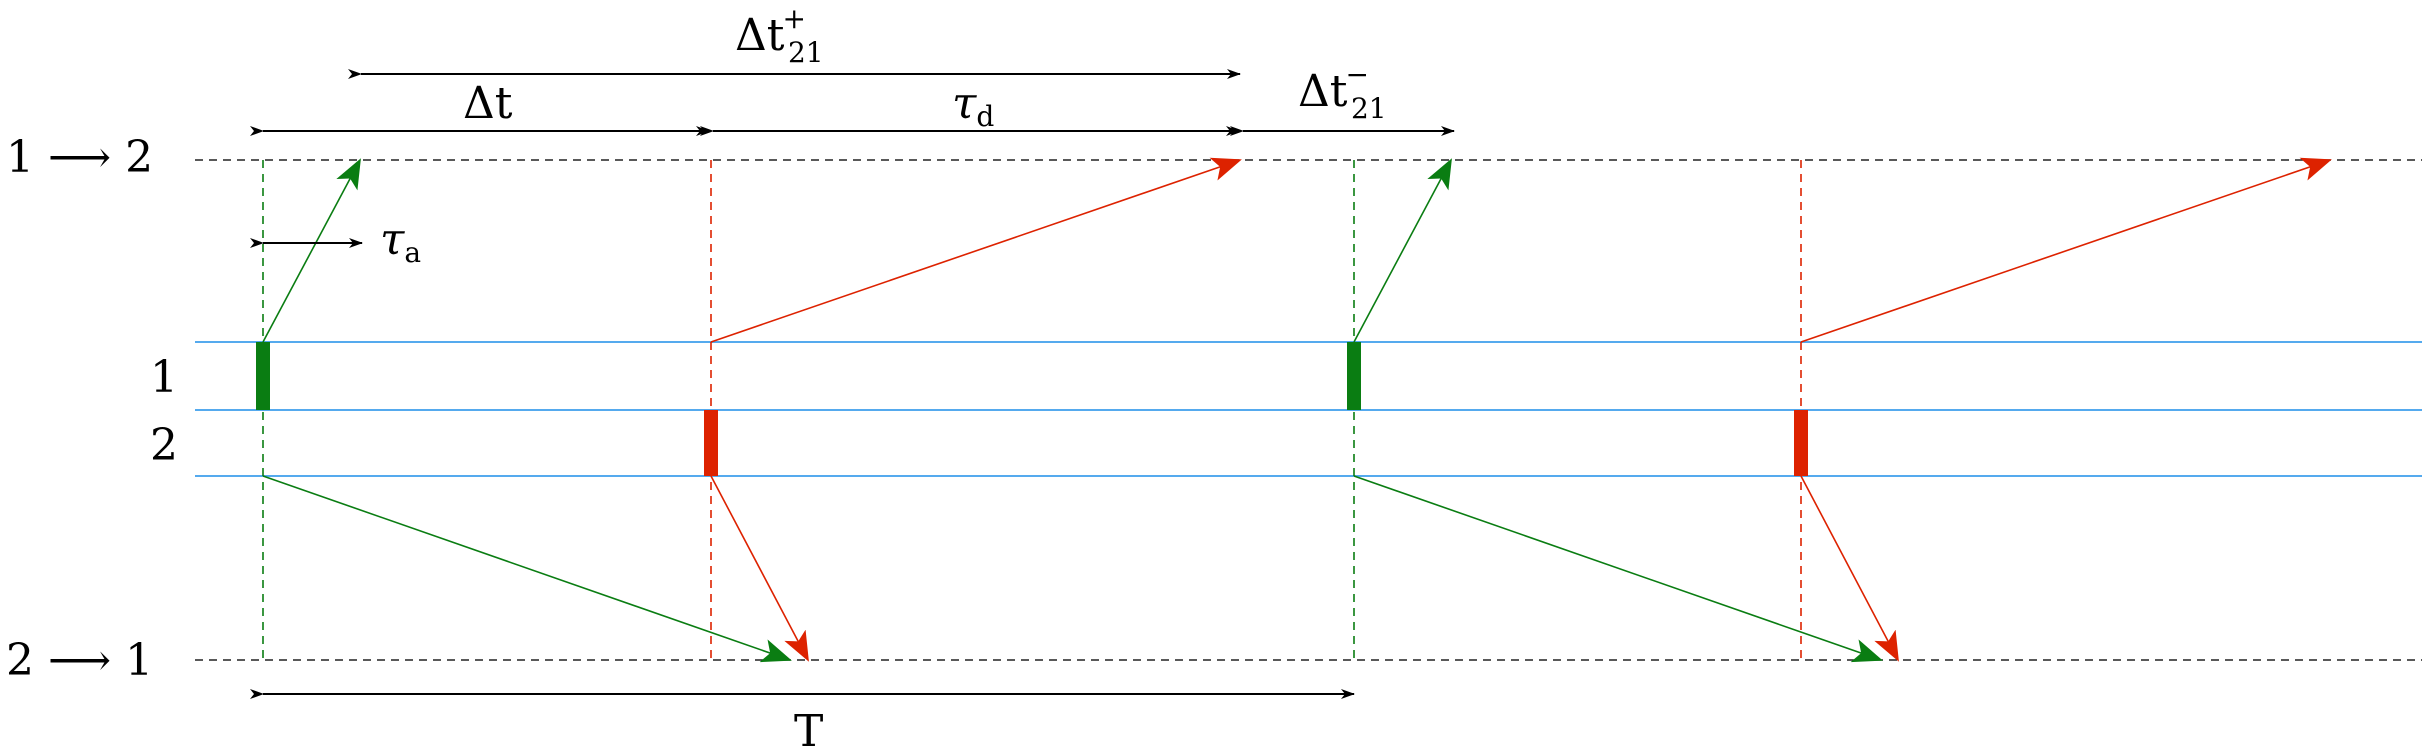  Describe the element at coordinates (973, 105) in the screenshot. I see `label-tau-d: τd` at that location.